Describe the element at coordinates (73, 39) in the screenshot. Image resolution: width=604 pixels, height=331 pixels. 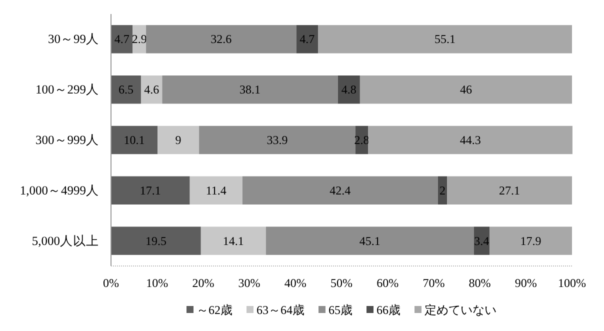
I see `y-tick-label: 30～99人` at that location.